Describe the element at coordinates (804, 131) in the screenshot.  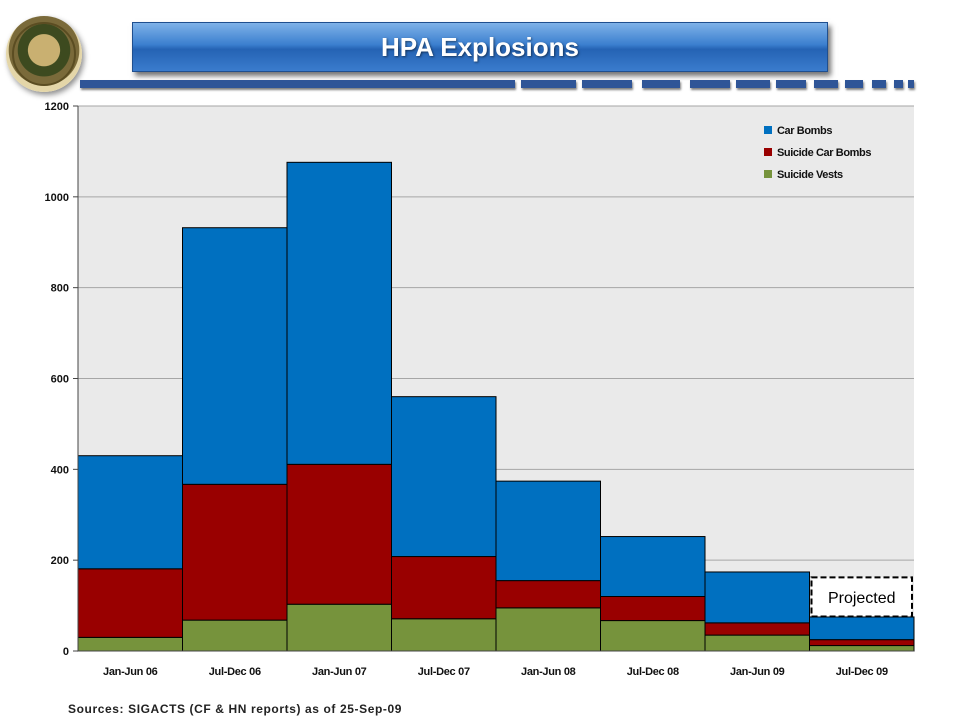
I see `legend-label: Car Bombs` at that location.